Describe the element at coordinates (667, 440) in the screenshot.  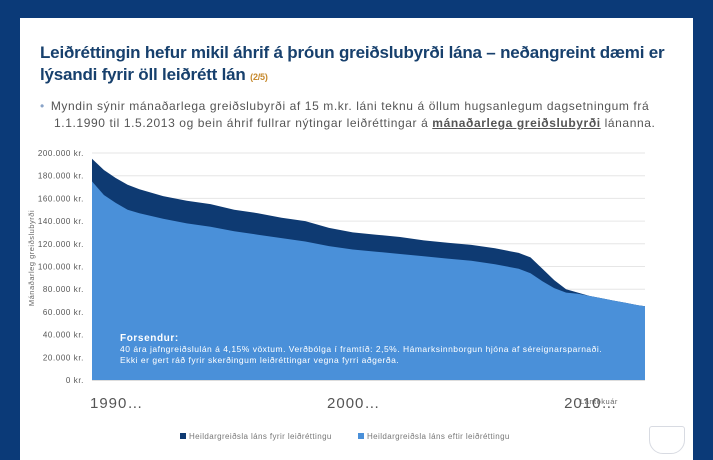
I see `crest-logo-icon` at that location.